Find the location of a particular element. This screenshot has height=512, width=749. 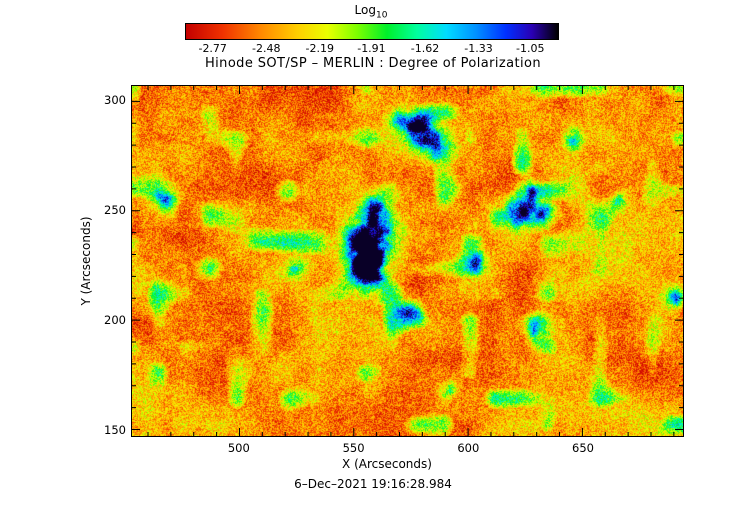

colorbar-tick-label: -1.05 is located at coordinates (530, 48).